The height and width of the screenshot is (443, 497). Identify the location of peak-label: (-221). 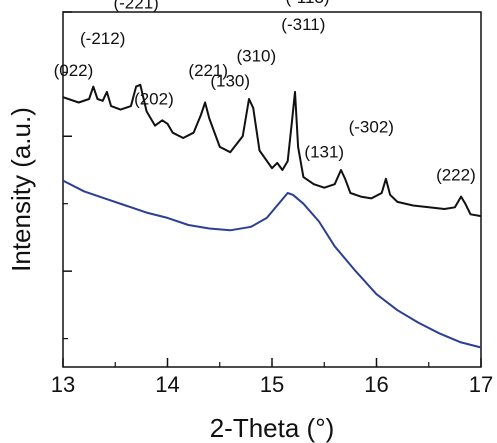
(135, 6).